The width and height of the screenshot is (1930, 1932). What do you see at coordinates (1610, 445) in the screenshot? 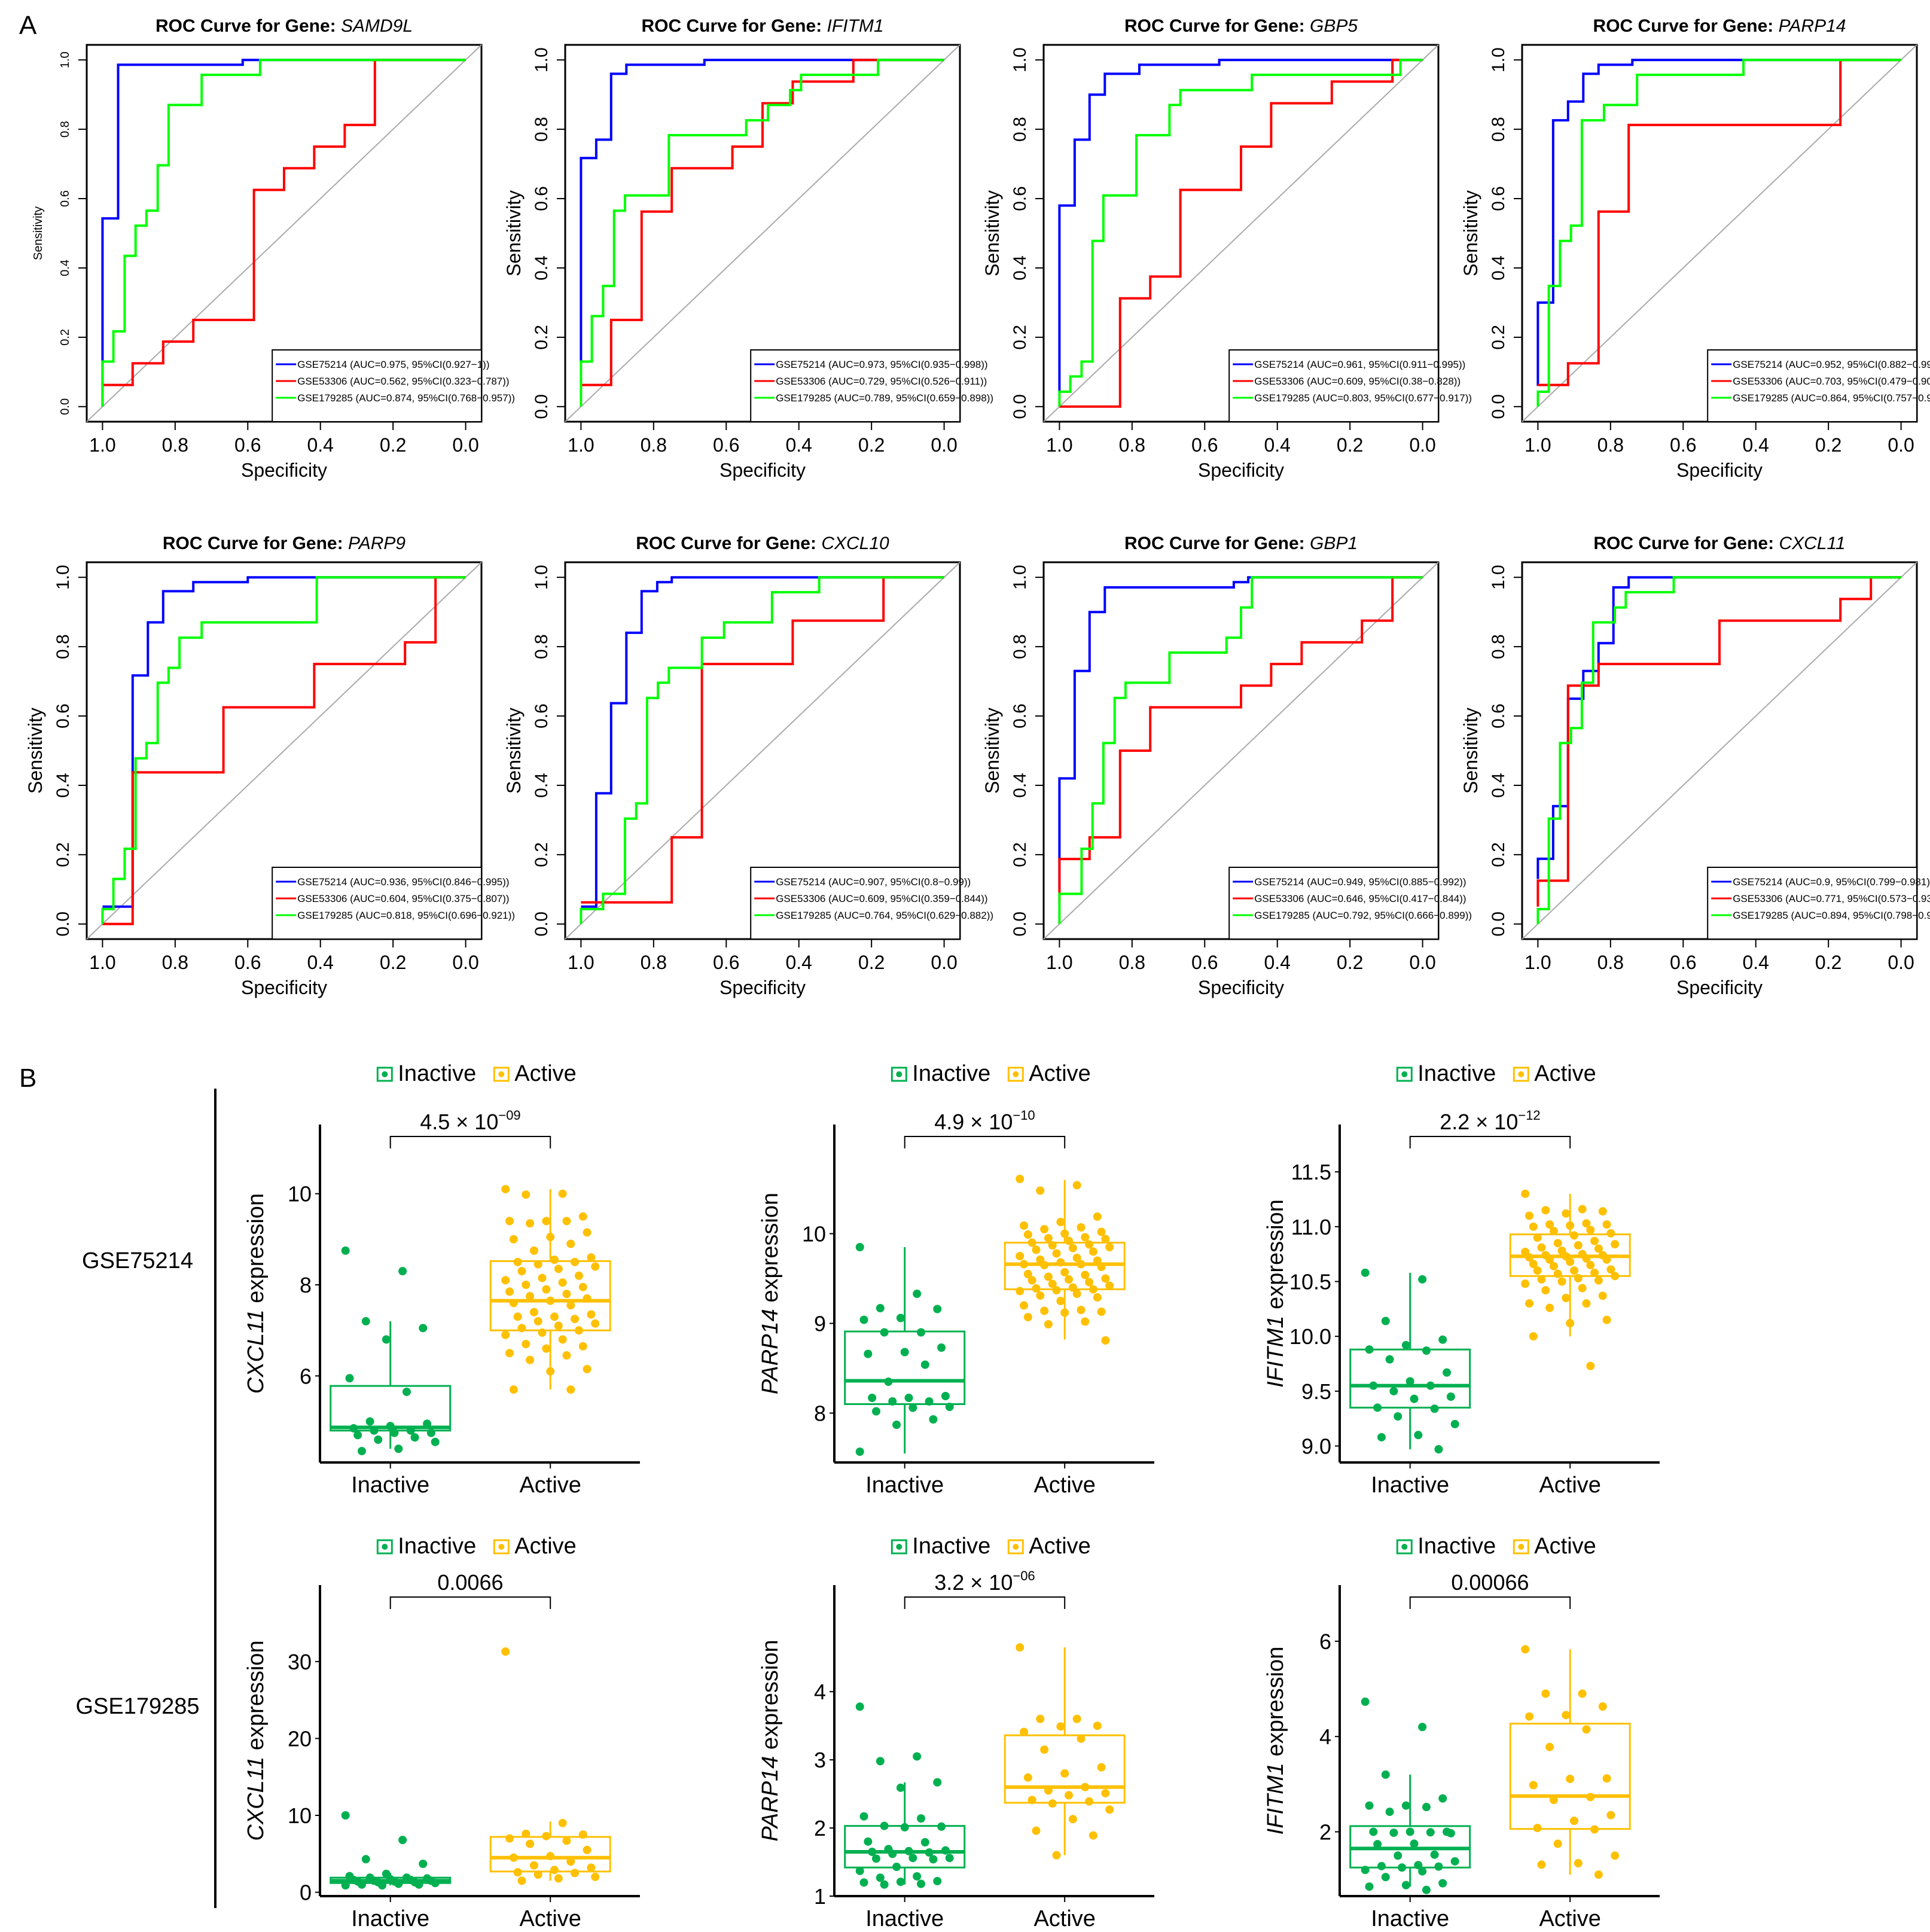
I see `x-tick-label: 0.8` at bounding box center [1610, 445].